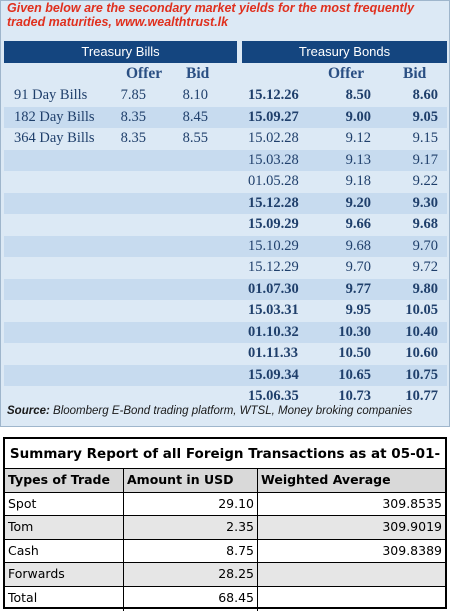 The width and height of the screenshot is (450, 612). I want to click on trade-amount: 8.75, so click(191, 551).